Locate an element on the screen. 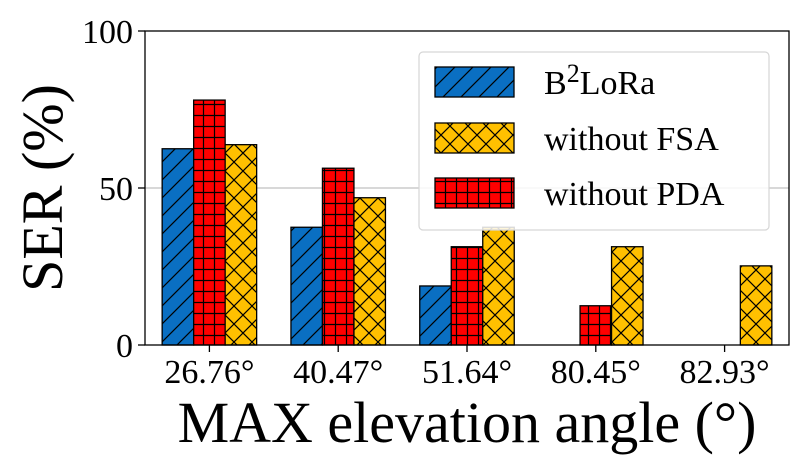 This screenshot has width=793, height=460. x-tick-label: 82.93° is located at coordinates (725, 372).